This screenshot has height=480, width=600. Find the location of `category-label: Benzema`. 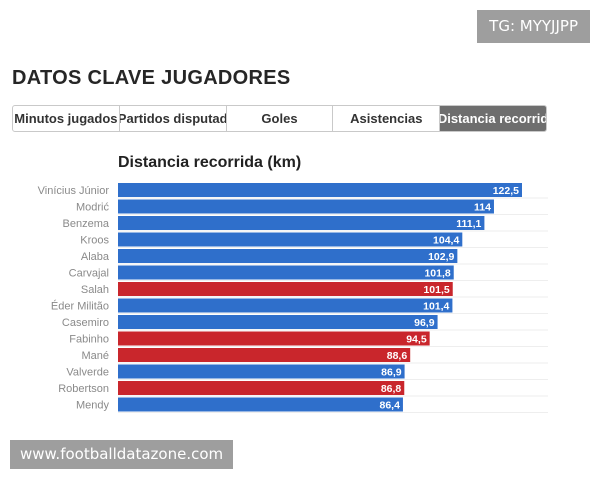

category-label: Benzema is located at coordinates (86, 224).